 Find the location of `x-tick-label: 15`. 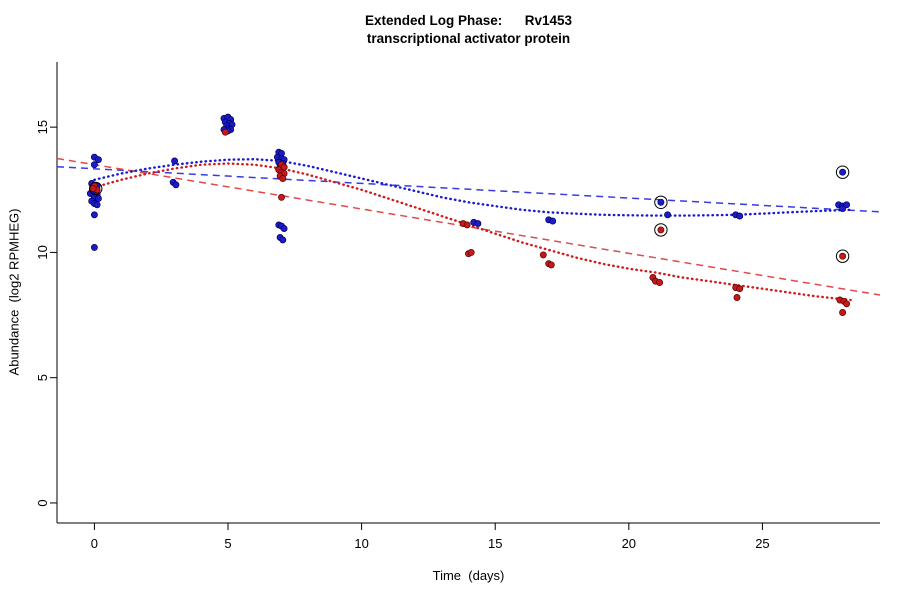

x-tick-label: 15 is located at coordinates (495, 543).